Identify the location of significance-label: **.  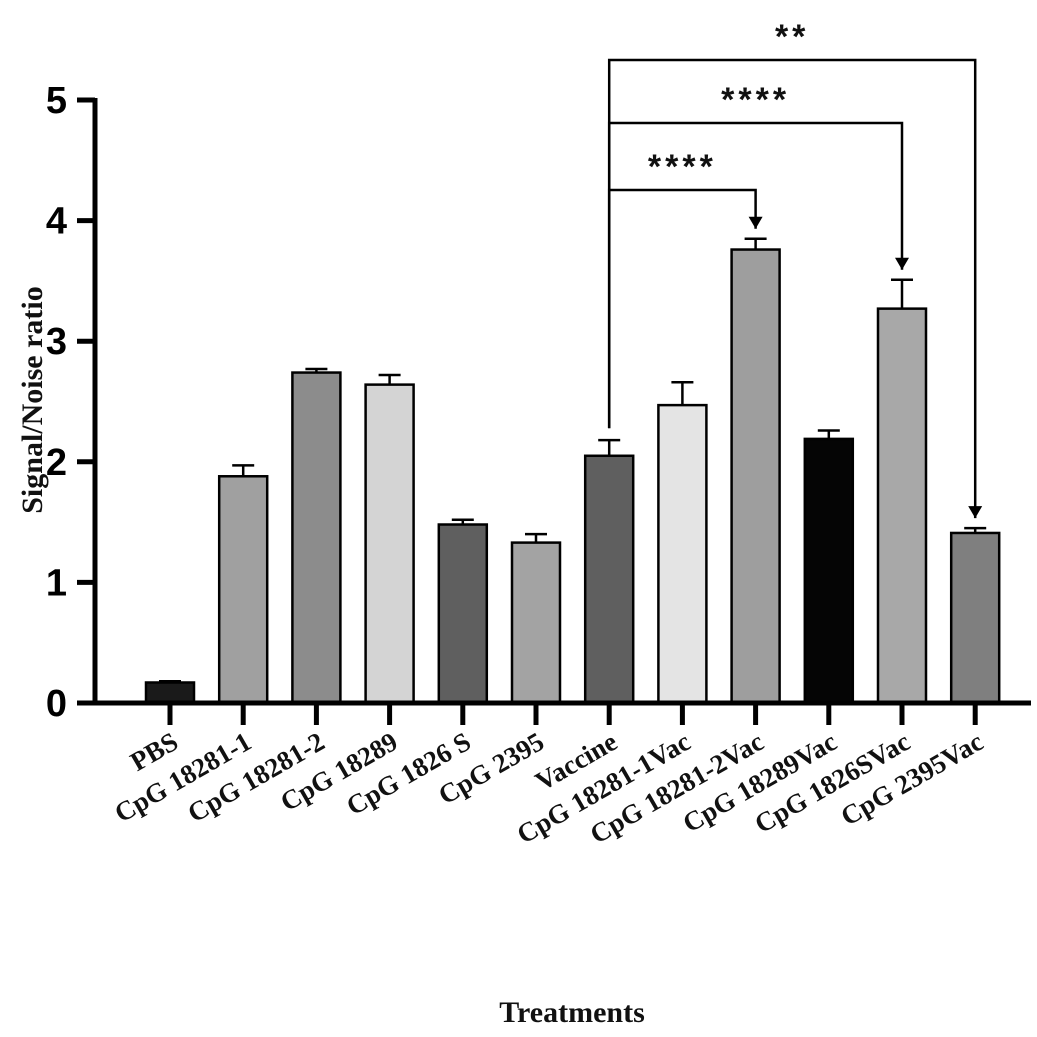
(792, 37).